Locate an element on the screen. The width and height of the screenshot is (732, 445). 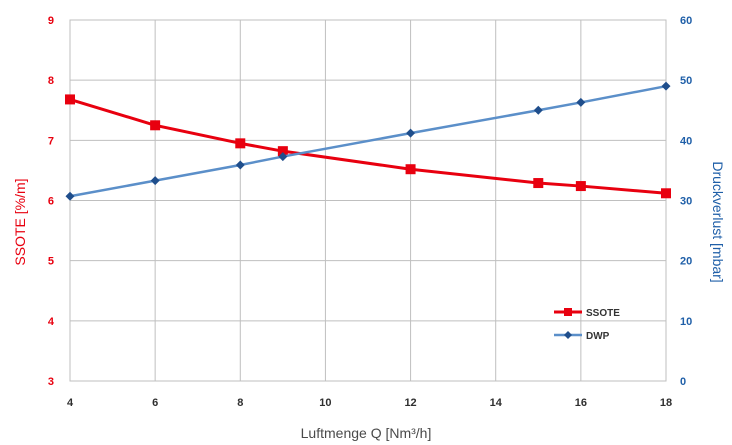
legend-marker-ssote is located at coordinates (568, 312).